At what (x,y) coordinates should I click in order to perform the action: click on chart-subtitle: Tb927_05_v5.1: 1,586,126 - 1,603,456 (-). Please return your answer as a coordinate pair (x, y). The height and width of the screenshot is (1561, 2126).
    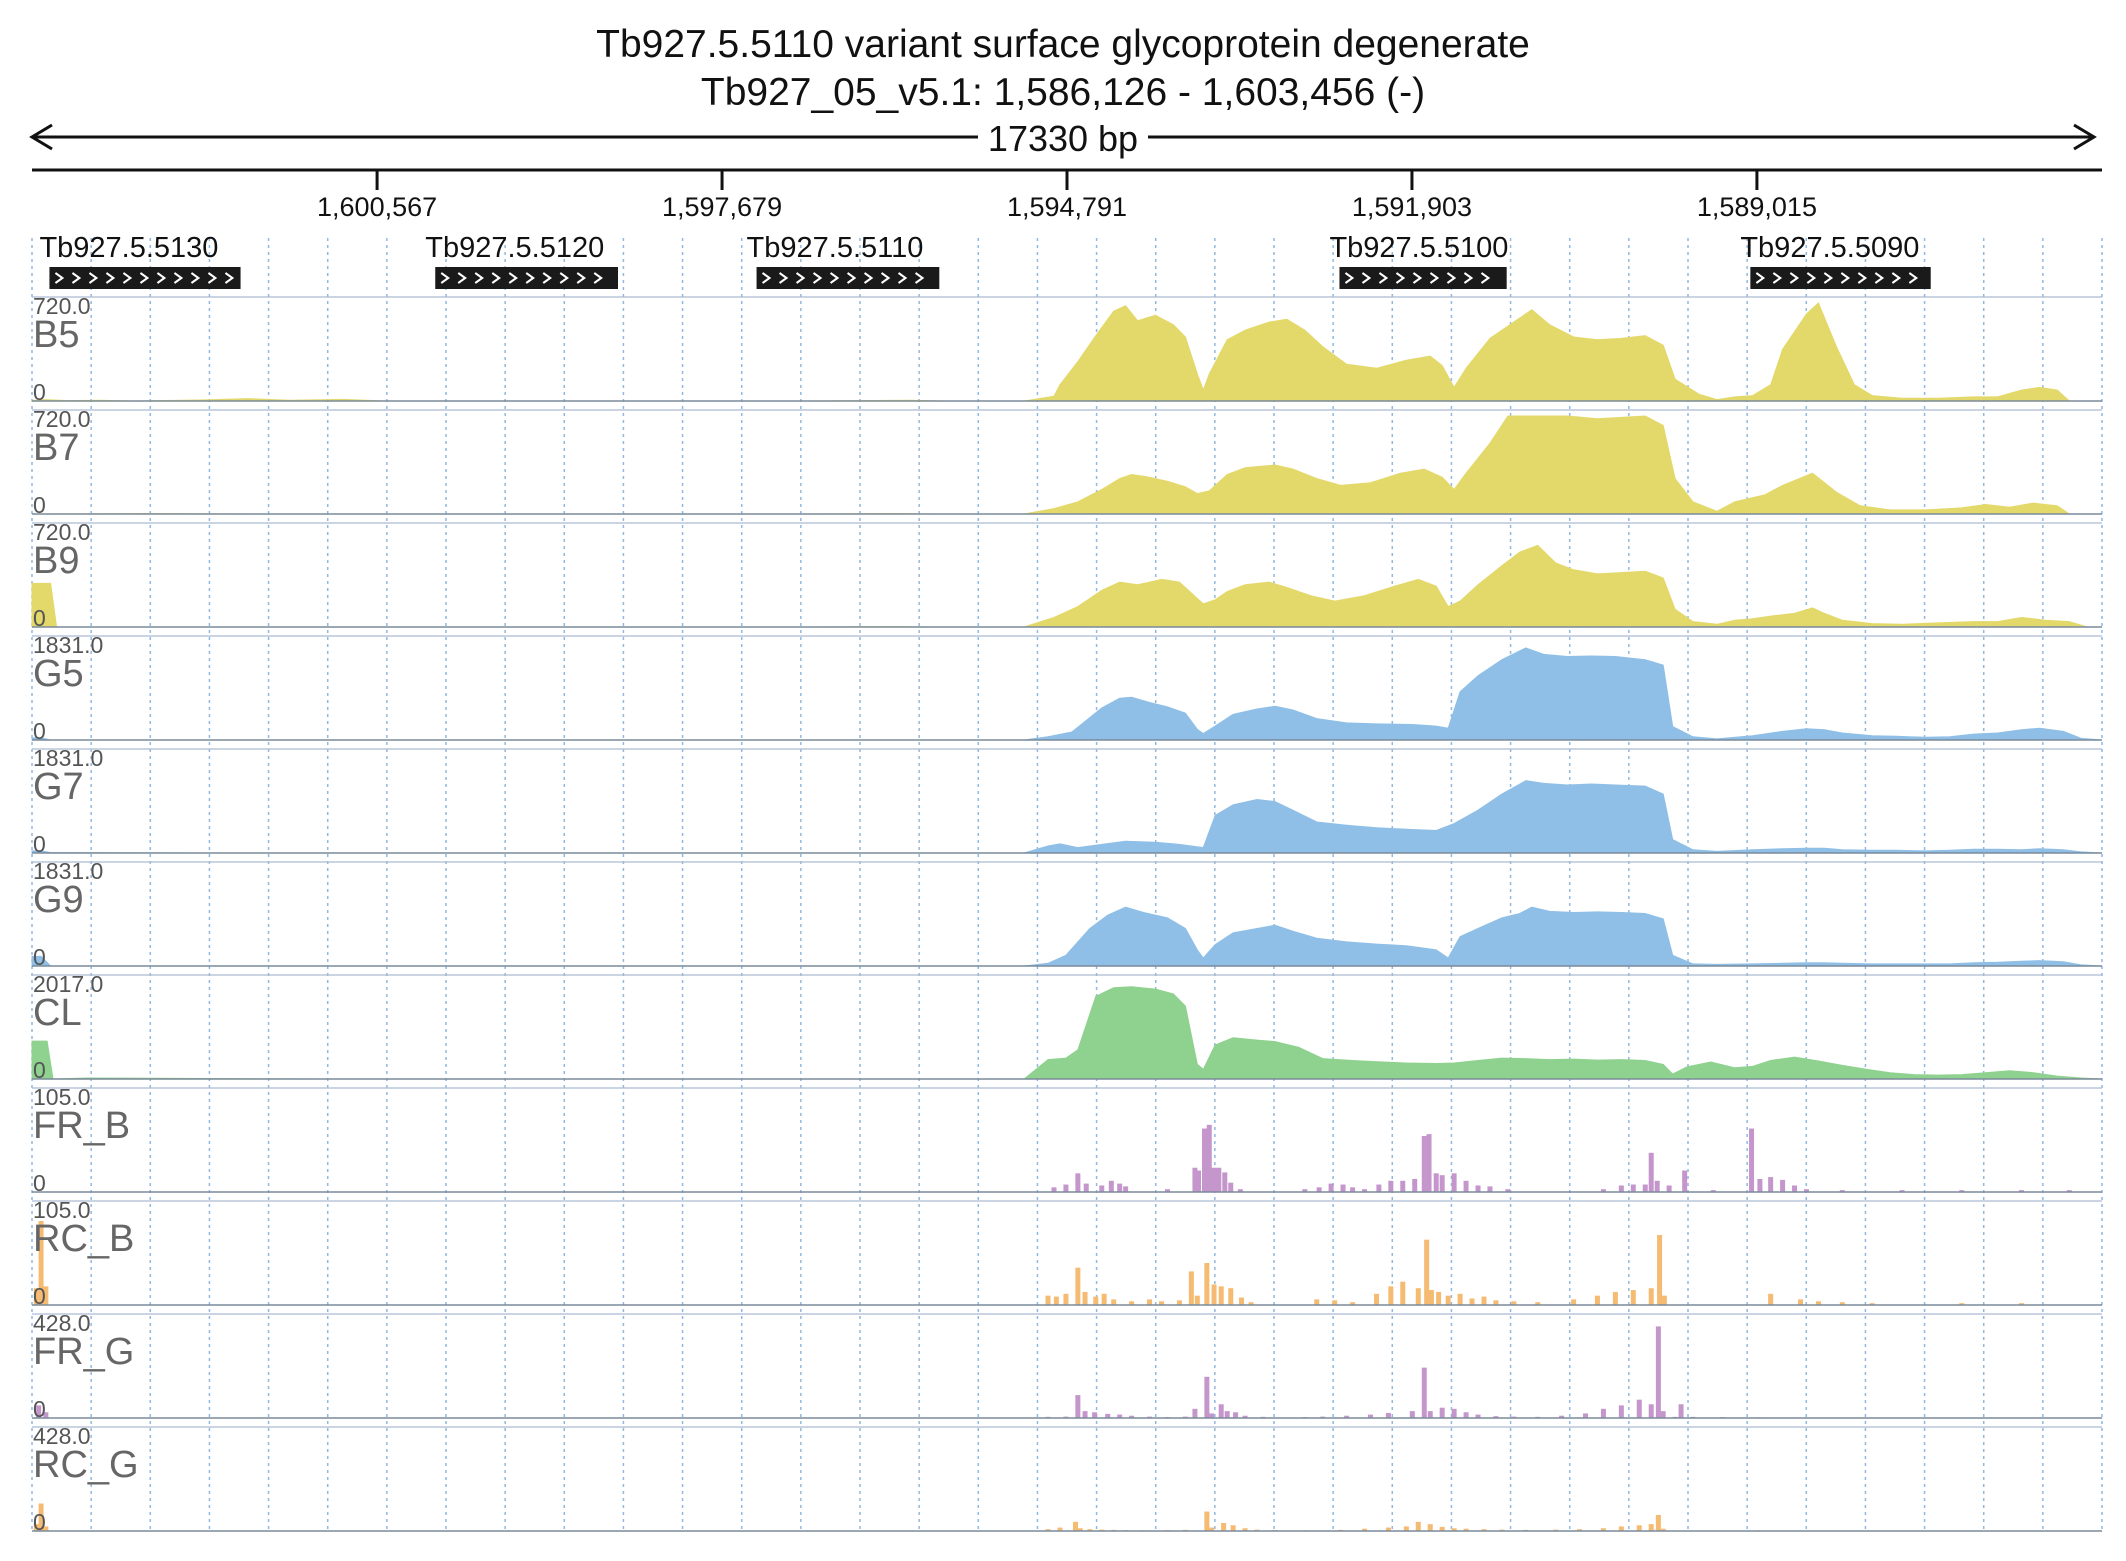
    Looking at the image, I should click on (1063, 92).